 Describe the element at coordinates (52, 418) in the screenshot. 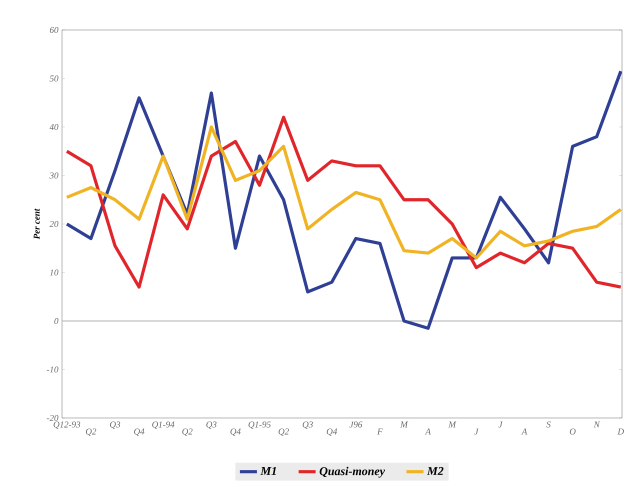

I see `y-tick-label: -20` at that location.